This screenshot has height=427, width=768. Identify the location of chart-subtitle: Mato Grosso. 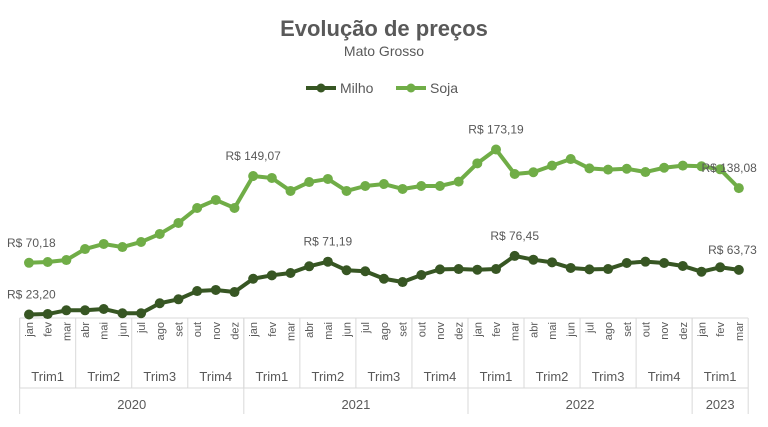
(384, 51).